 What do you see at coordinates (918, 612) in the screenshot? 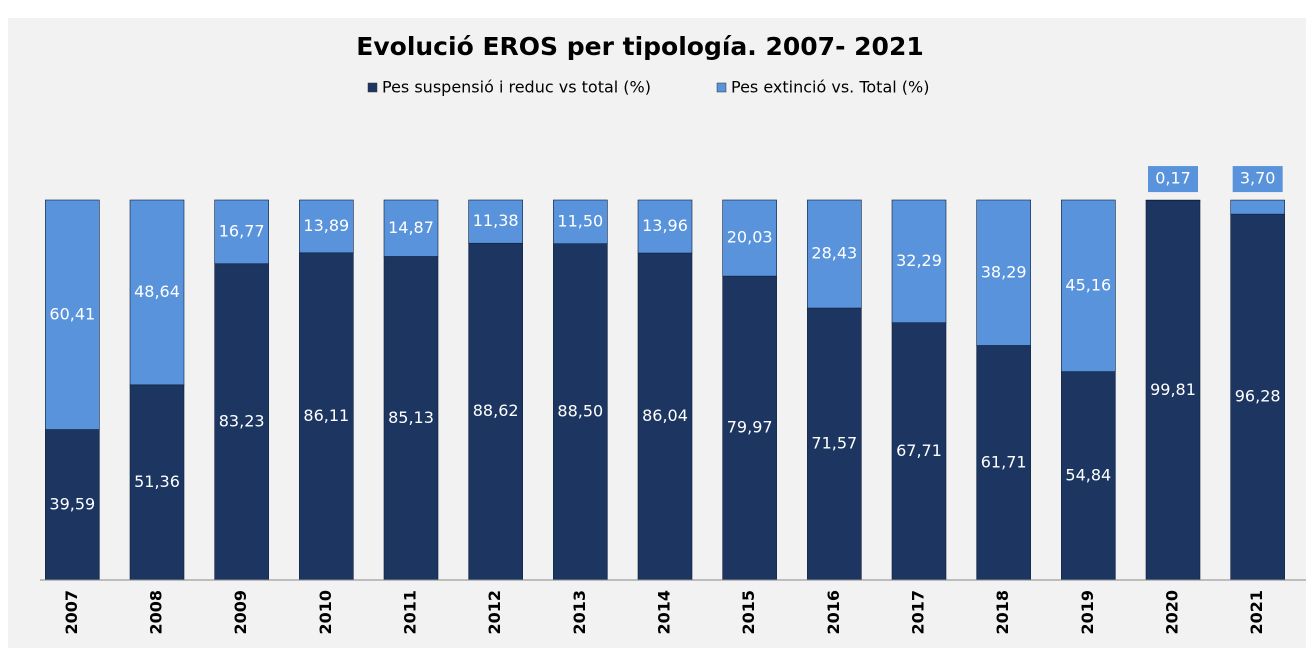
I see `x-tick-label: 2017` at bounding box center [918, 612].